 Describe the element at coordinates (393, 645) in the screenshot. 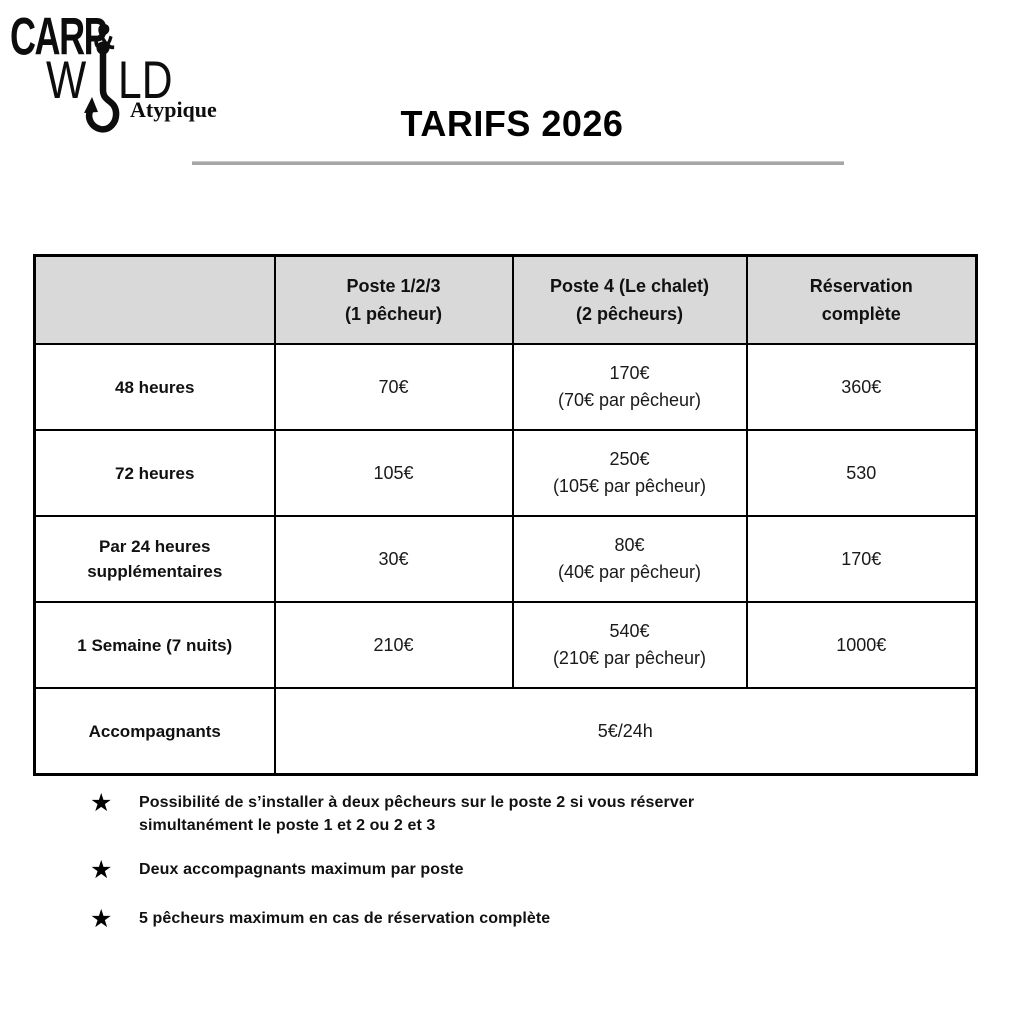

I see `price-cell: 210€` at that location.